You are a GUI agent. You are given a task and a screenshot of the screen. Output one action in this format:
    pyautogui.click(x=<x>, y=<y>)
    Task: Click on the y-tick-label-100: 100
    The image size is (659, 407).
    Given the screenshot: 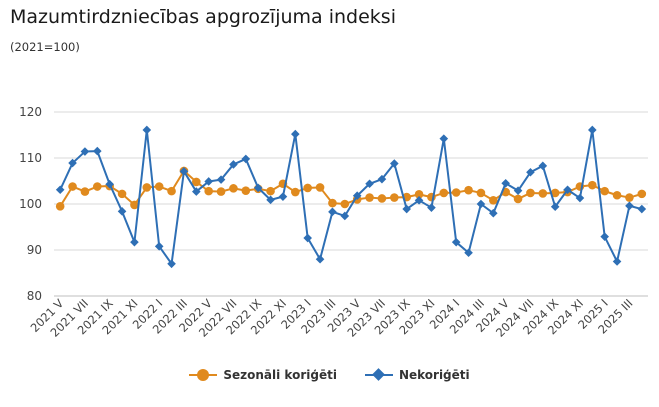 What is the action you would take?
    pyautogui.click(x=30, y=204)
    